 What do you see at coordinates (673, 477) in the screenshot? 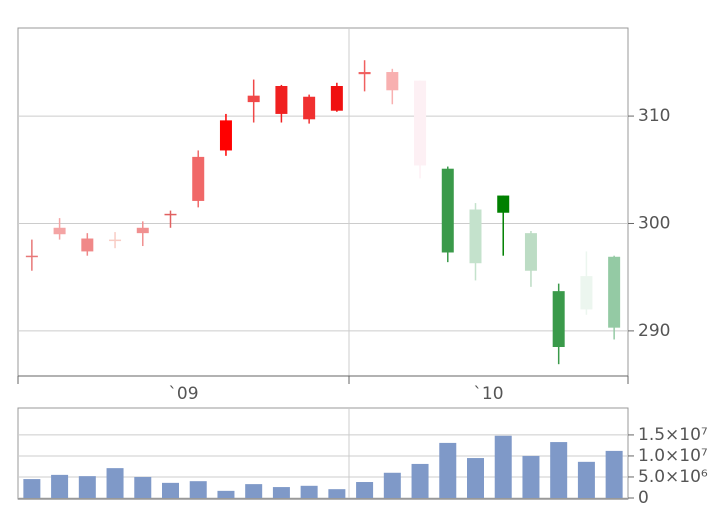
I see `y-tick-label: 5.0×10⁶` at bounding box center [673, 477].